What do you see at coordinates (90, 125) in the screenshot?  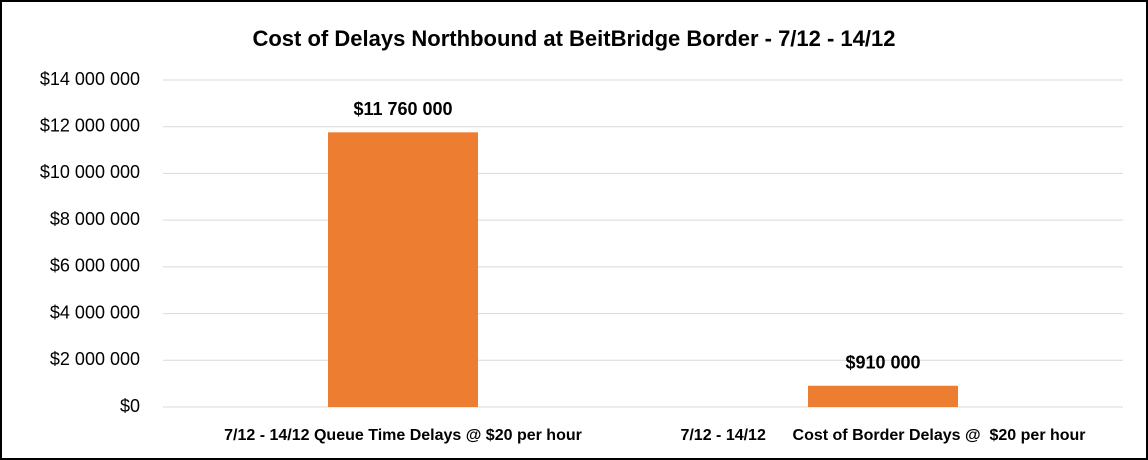 I see `y-tick-label: $12 000 000` at bounding box center [90, 125].